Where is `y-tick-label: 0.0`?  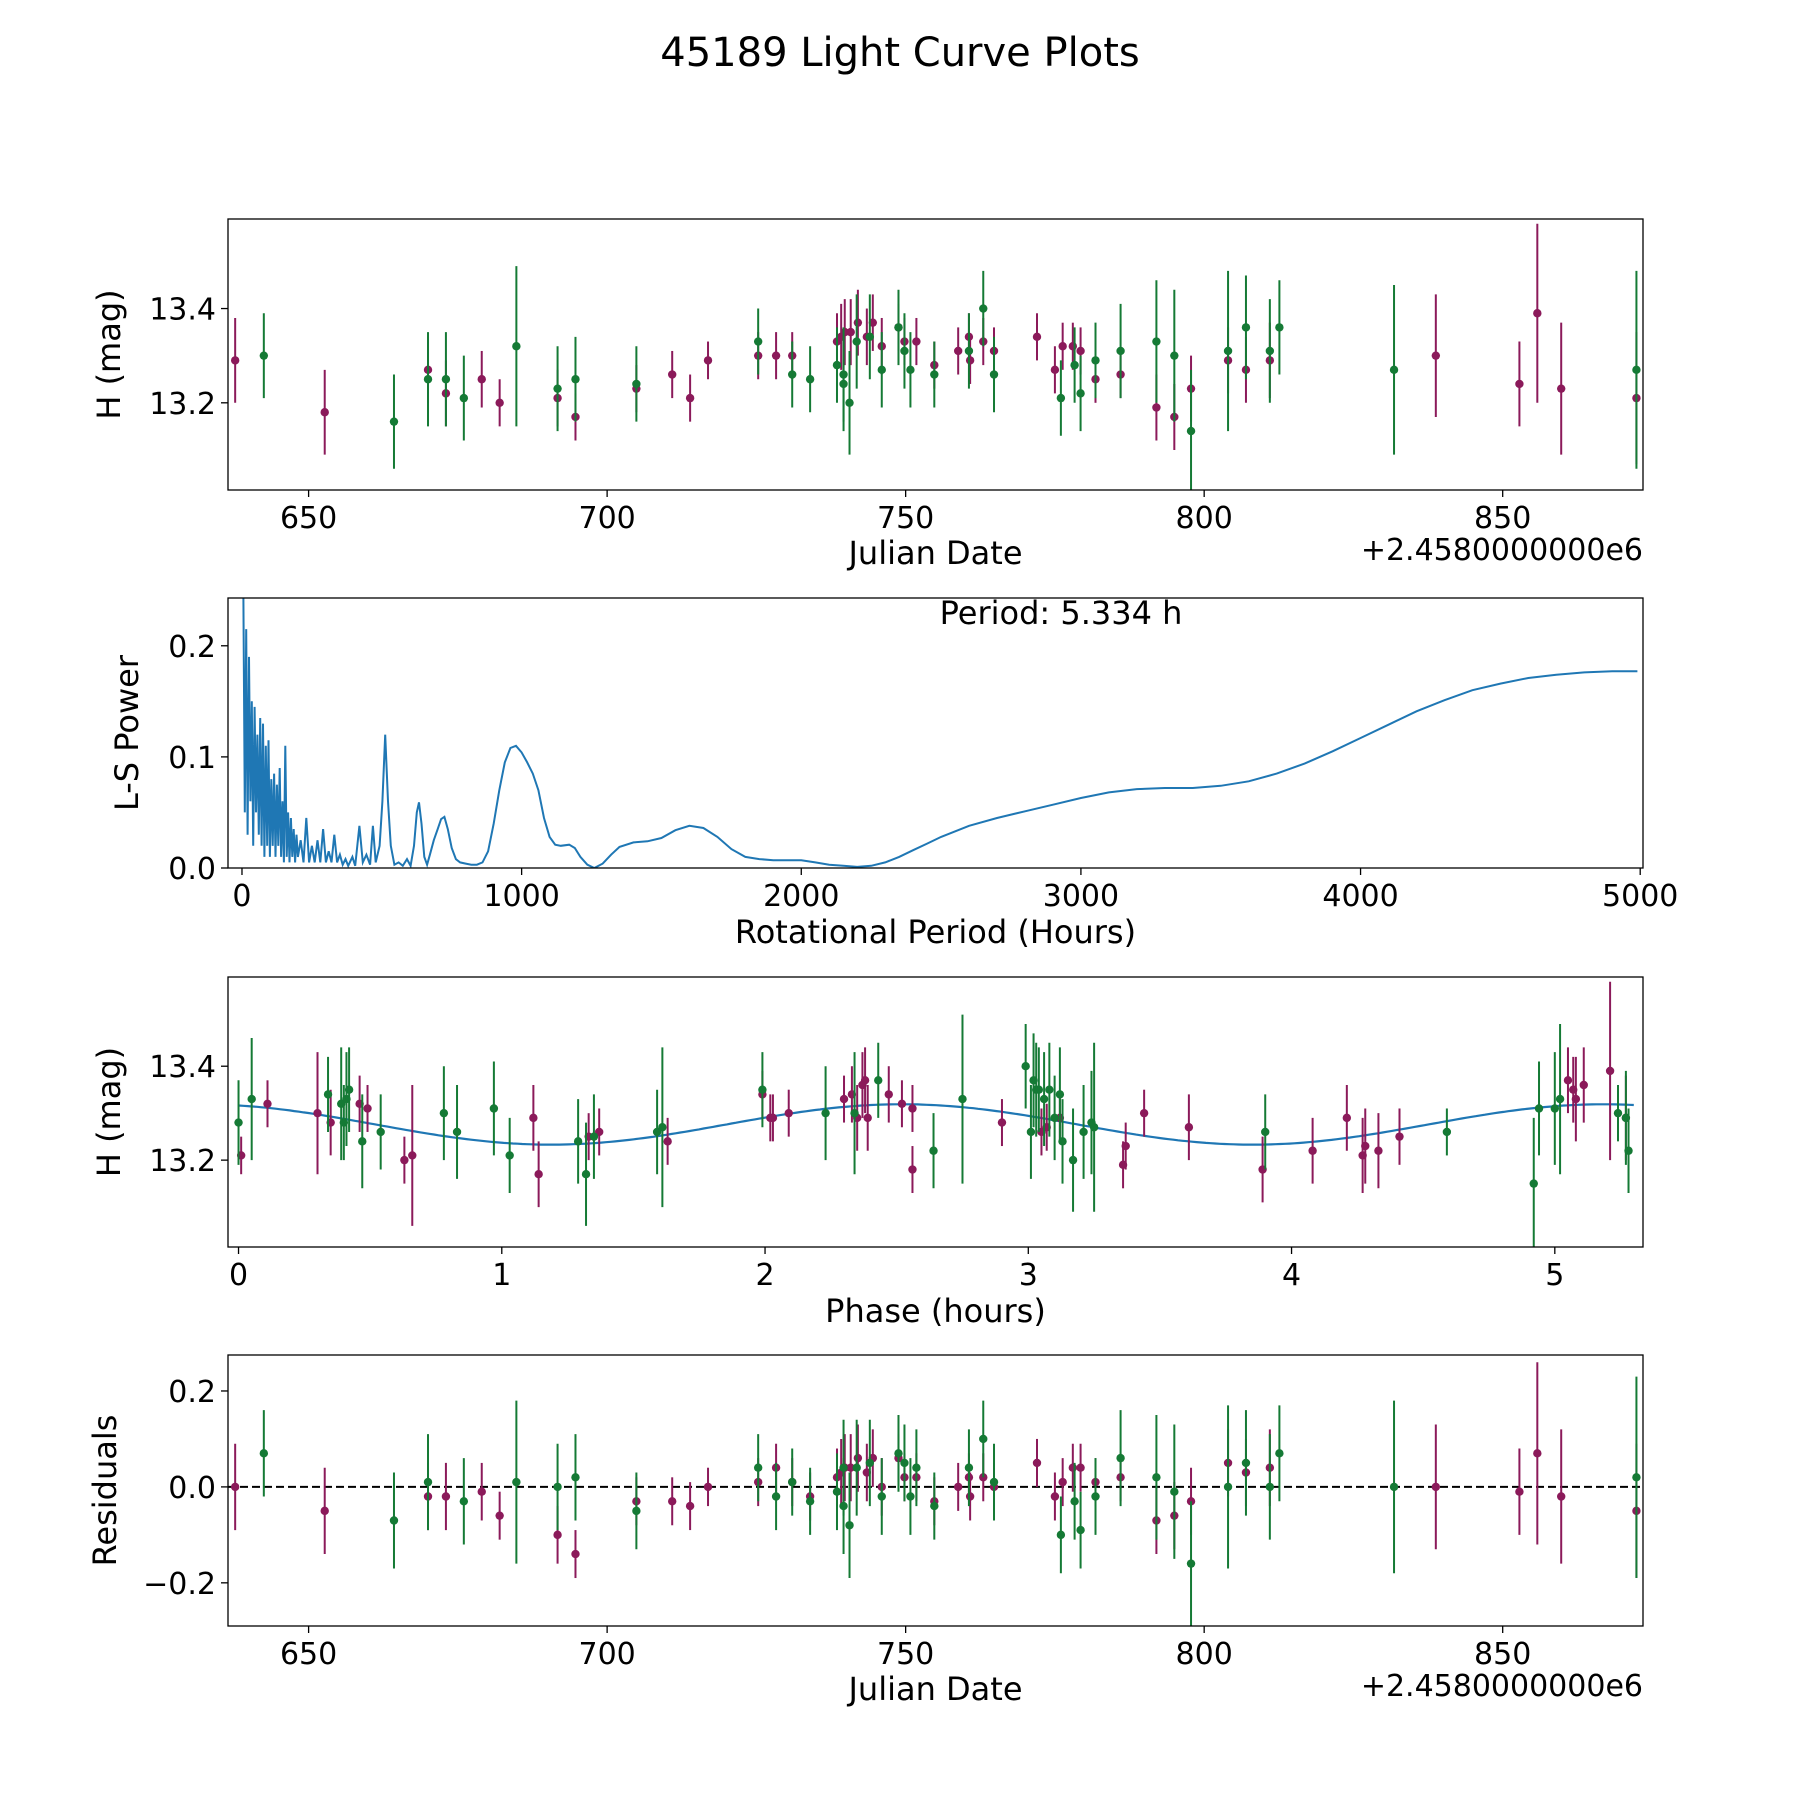 y-tick-label: 0.0 is located at coordinates (192, 1488).